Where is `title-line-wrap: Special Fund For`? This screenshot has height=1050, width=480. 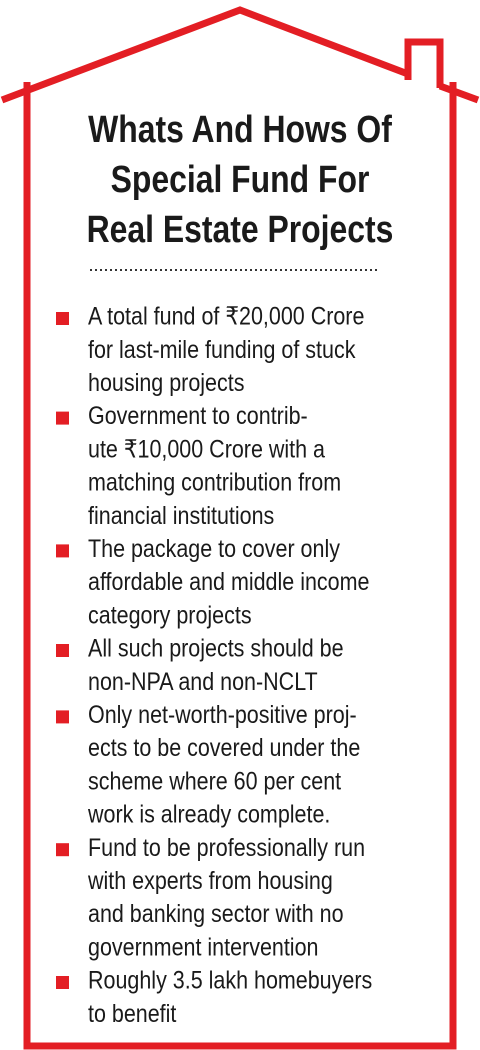 title-line-wrap: Special Fund For is located at coordinates (240, 179).